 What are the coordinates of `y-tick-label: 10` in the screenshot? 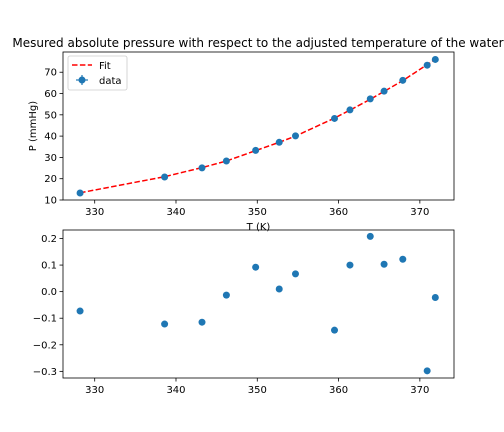 It's located at (50, 201).